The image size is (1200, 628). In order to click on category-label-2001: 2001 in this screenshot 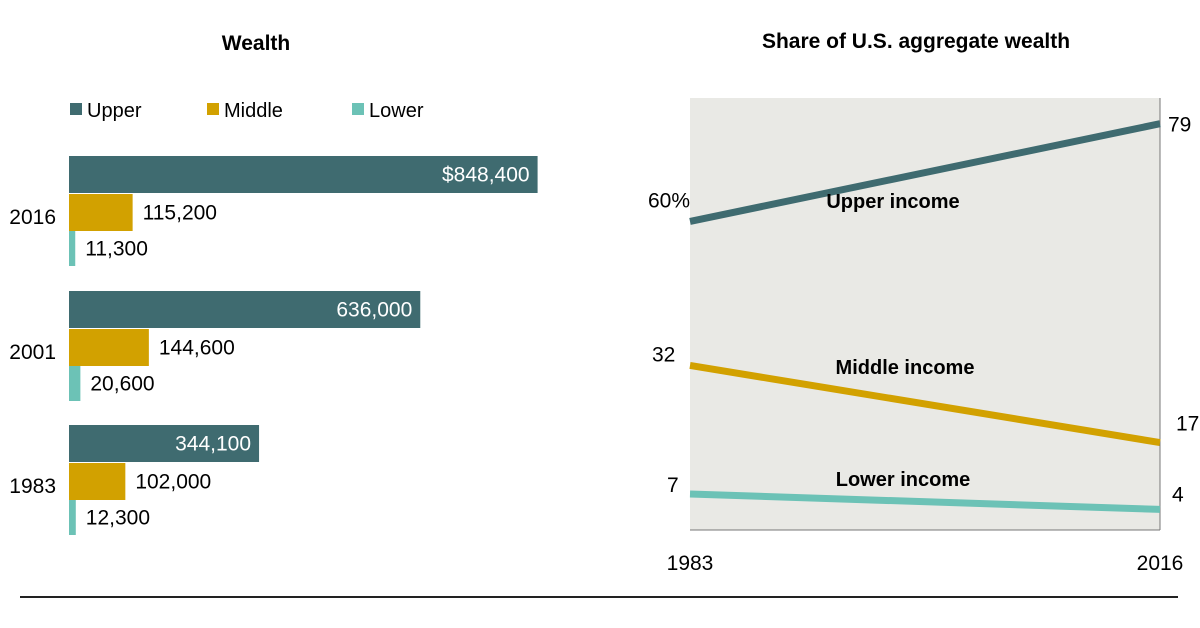, I will do `click(32, 352)`.